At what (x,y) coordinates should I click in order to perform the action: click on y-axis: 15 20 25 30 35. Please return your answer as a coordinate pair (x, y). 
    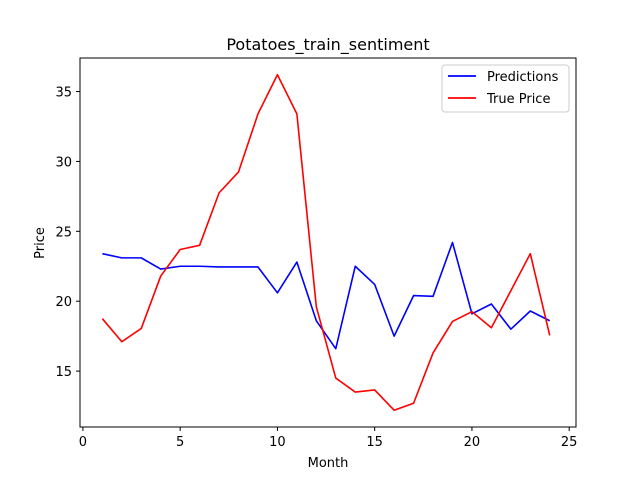
    Looking at the image, I should click on (67, 233).